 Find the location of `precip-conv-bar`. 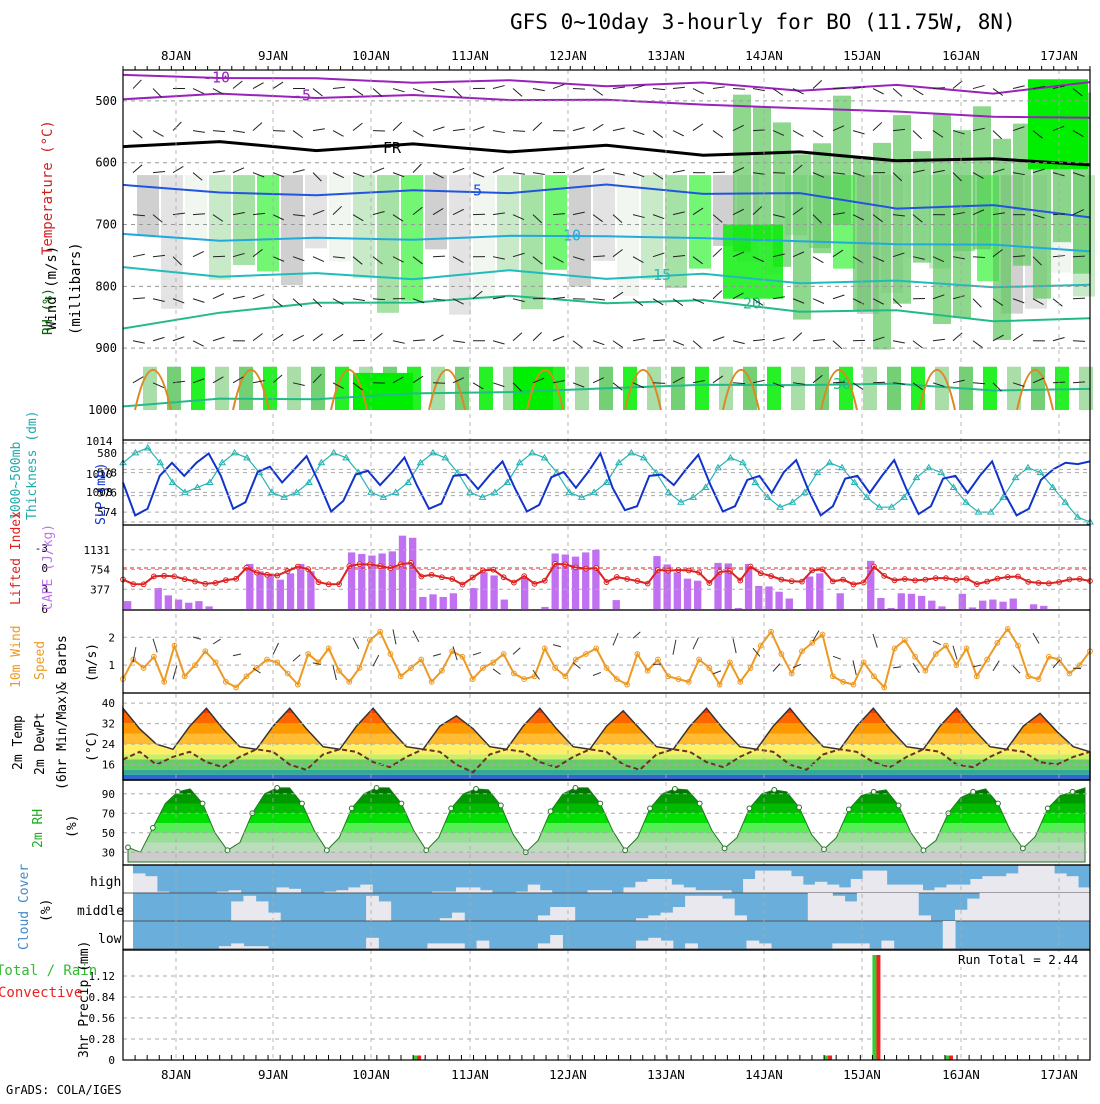

precip-conv-bar is located at coordinates (419, 1058).